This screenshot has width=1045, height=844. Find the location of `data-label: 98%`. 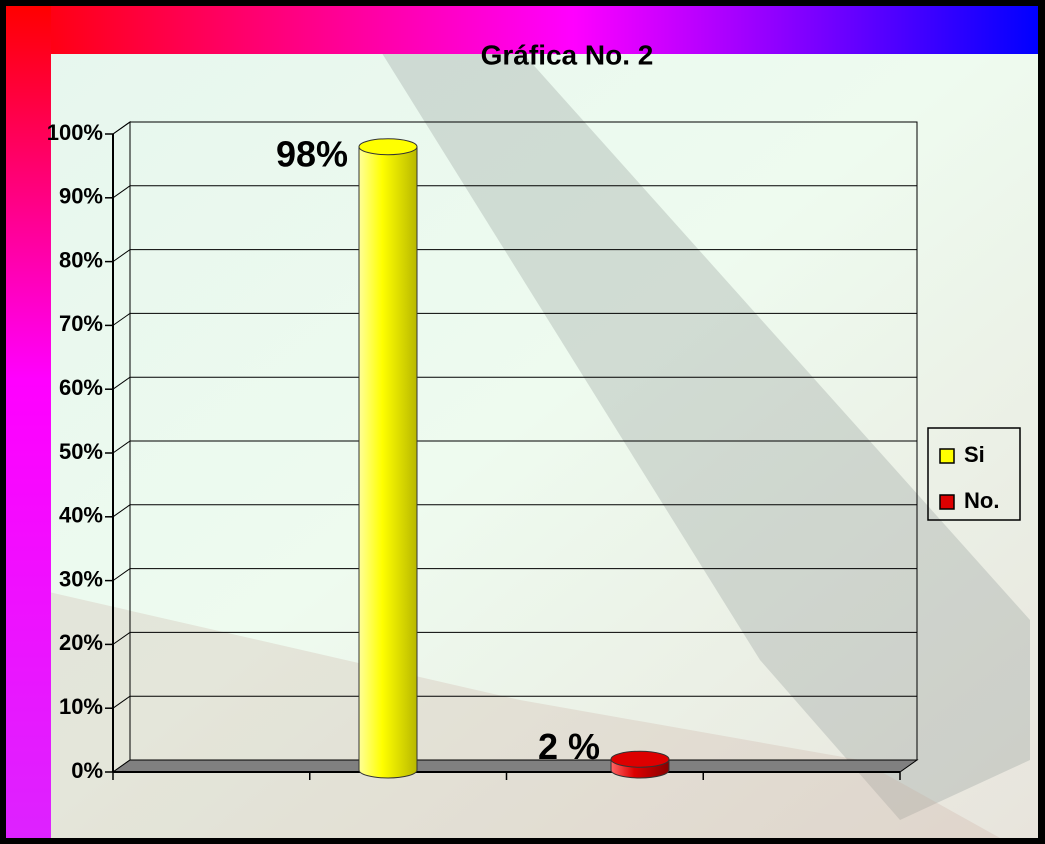

data-label: 98% is located at coordinates (312, 153).